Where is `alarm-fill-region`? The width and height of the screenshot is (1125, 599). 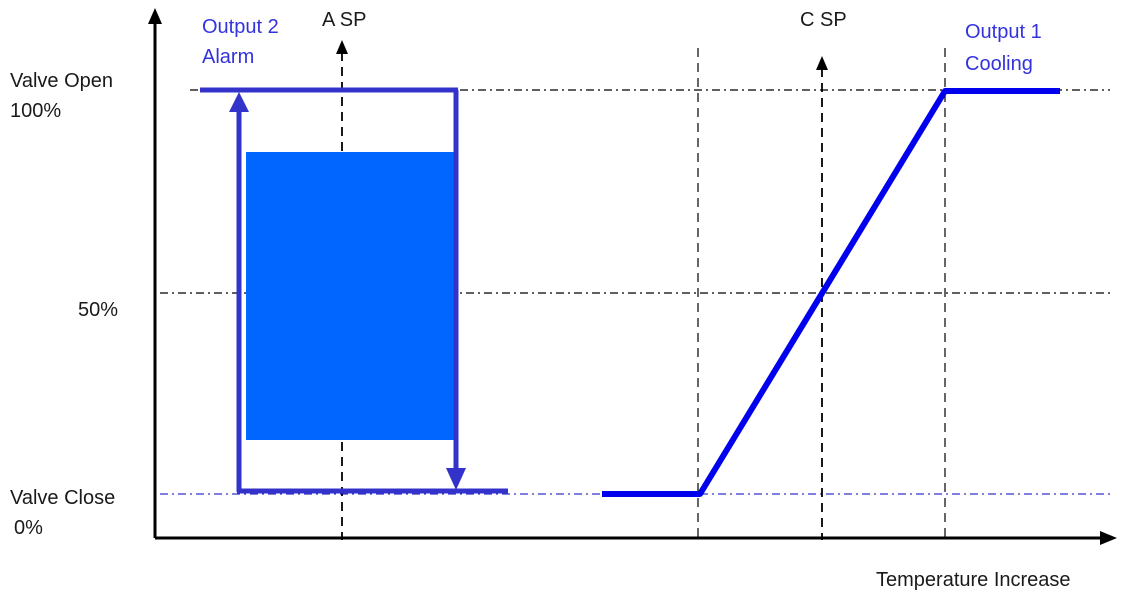
alarm-fill-region is located at coordinates (350, 296).